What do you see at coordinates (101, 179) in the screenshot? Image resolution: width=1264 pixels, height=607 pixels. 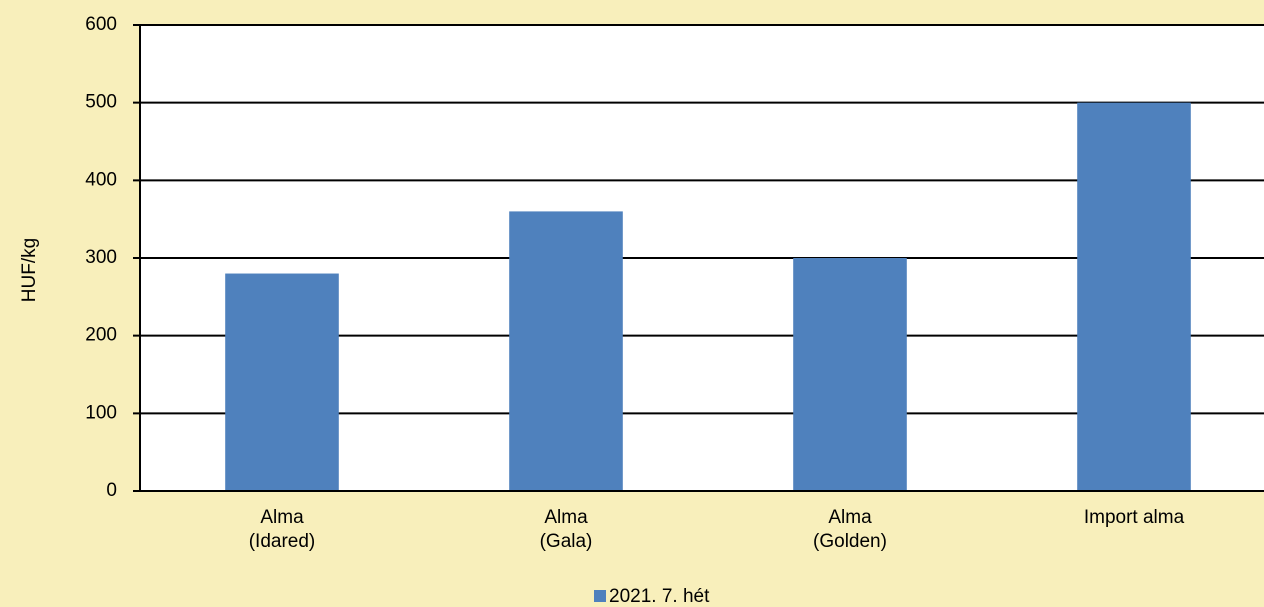 I see `y-tick-label: 400` at bounding box center [101, 179].